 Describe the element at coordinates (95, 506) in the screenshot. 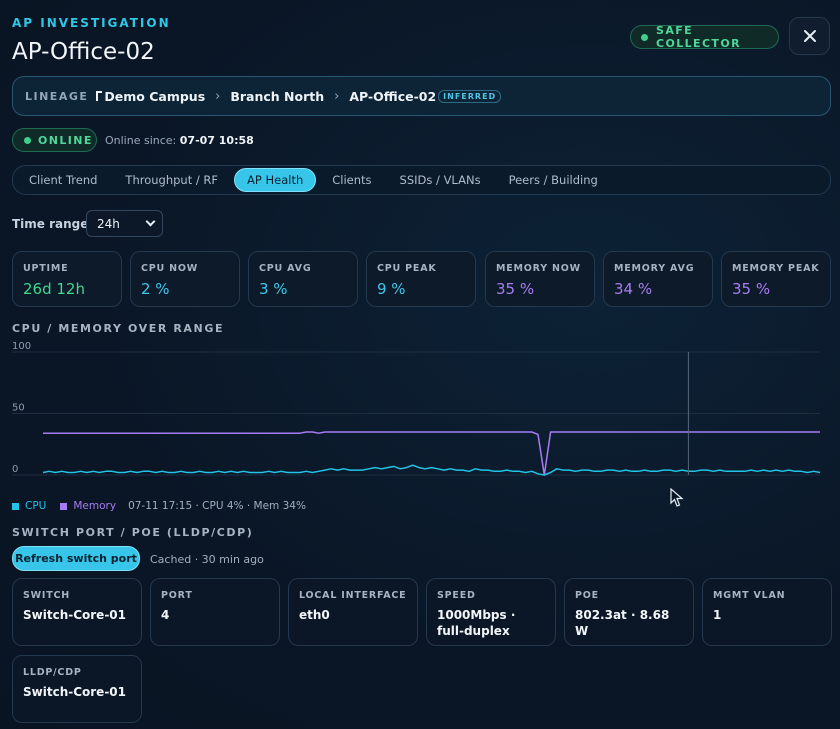

I see `legend-memory-label: Memory` at that location.